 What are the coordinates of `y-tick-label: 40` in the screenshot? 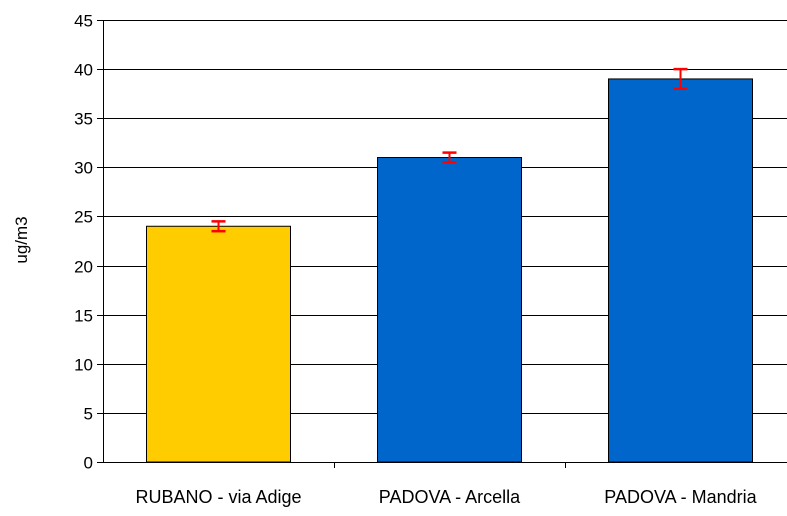 It's located at (83, 70).